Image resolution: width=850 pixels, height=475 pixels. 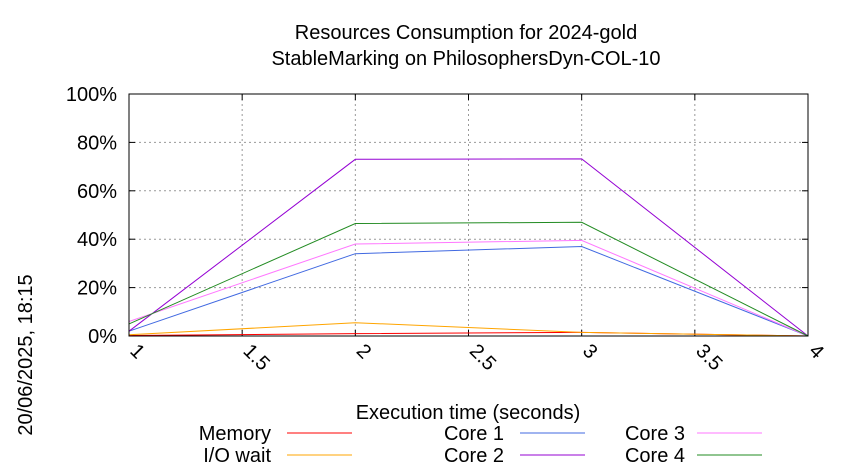 What do you see at coordinates (97, 143) in the screenshot?
I see `y-tick-label: 80%` at bounding box center [97, 143].